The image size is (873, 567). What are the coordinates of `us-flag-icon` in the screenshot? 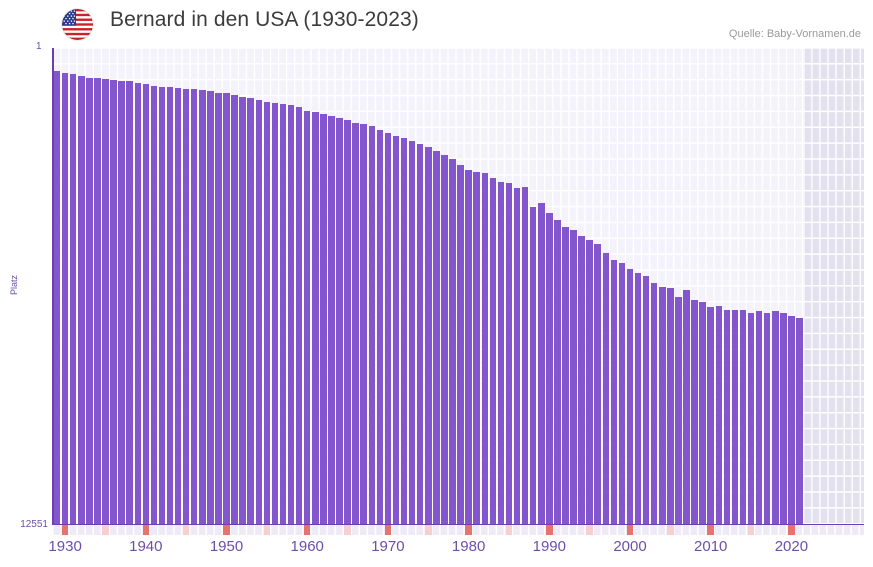 It's located at (77, 24).